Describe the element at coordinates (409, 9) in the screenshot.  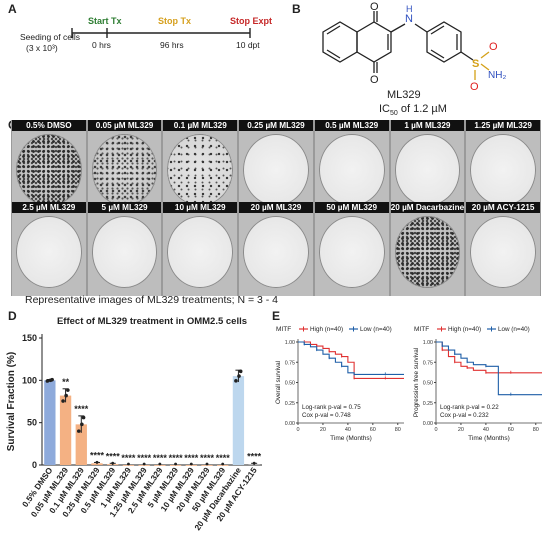
I see `atom-h: H` at that location.